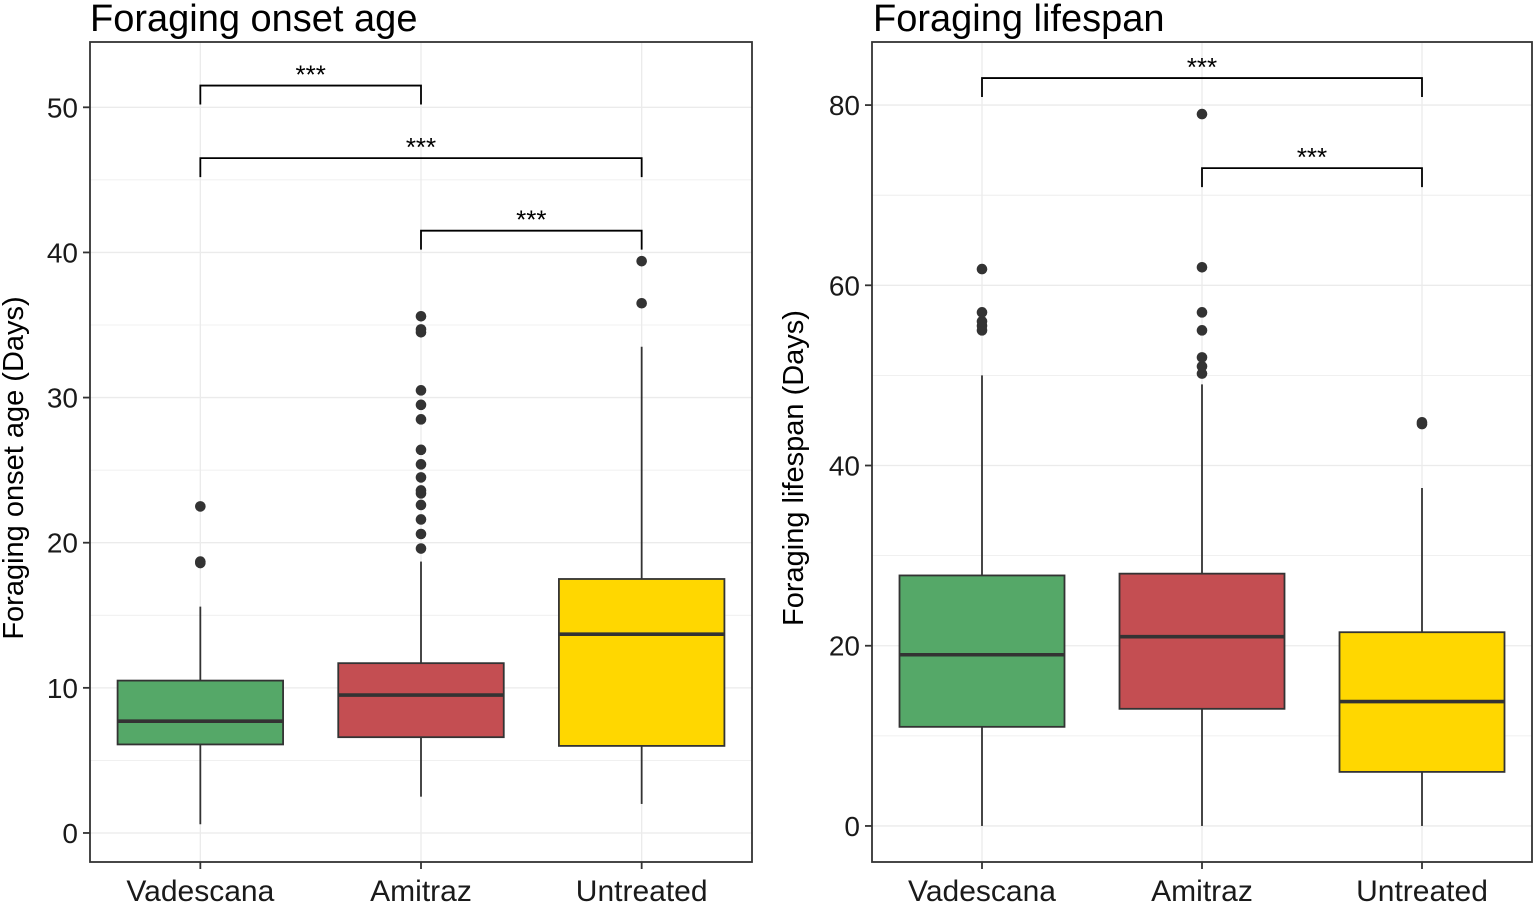 The height and width of the screenshot is (902, 1536). What do you see at coordinates (62, 107) in the screenshot?
I see `y-tick-label: 50` at bounding box center [62, 107].